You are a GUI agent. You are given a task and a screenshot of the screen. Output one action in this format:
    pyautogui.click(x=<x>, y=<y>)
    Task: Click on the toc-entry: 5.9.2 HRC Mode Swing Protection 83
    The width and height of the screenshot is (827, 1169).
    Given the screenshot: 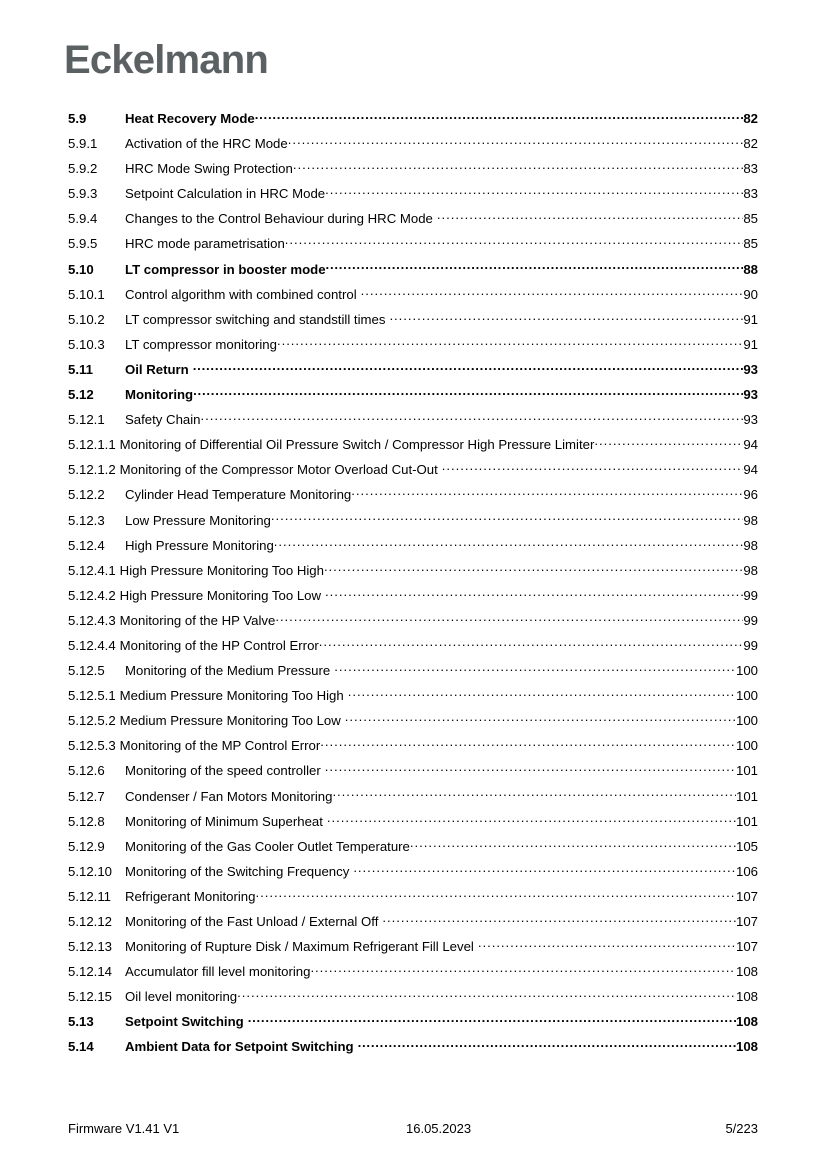 What is the action you would take?
    pyautogui.click(x=413, y=168)
    